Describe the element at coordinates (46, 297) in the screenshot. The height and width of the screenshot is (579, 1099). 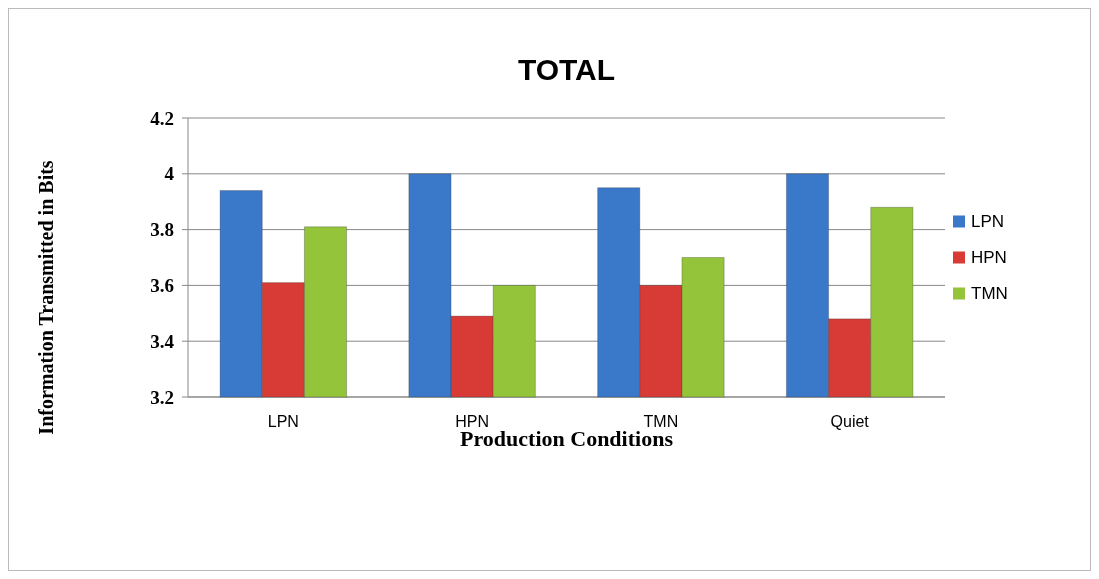
I see `y-axis-title: Information Transmitted in Bits` at that location.